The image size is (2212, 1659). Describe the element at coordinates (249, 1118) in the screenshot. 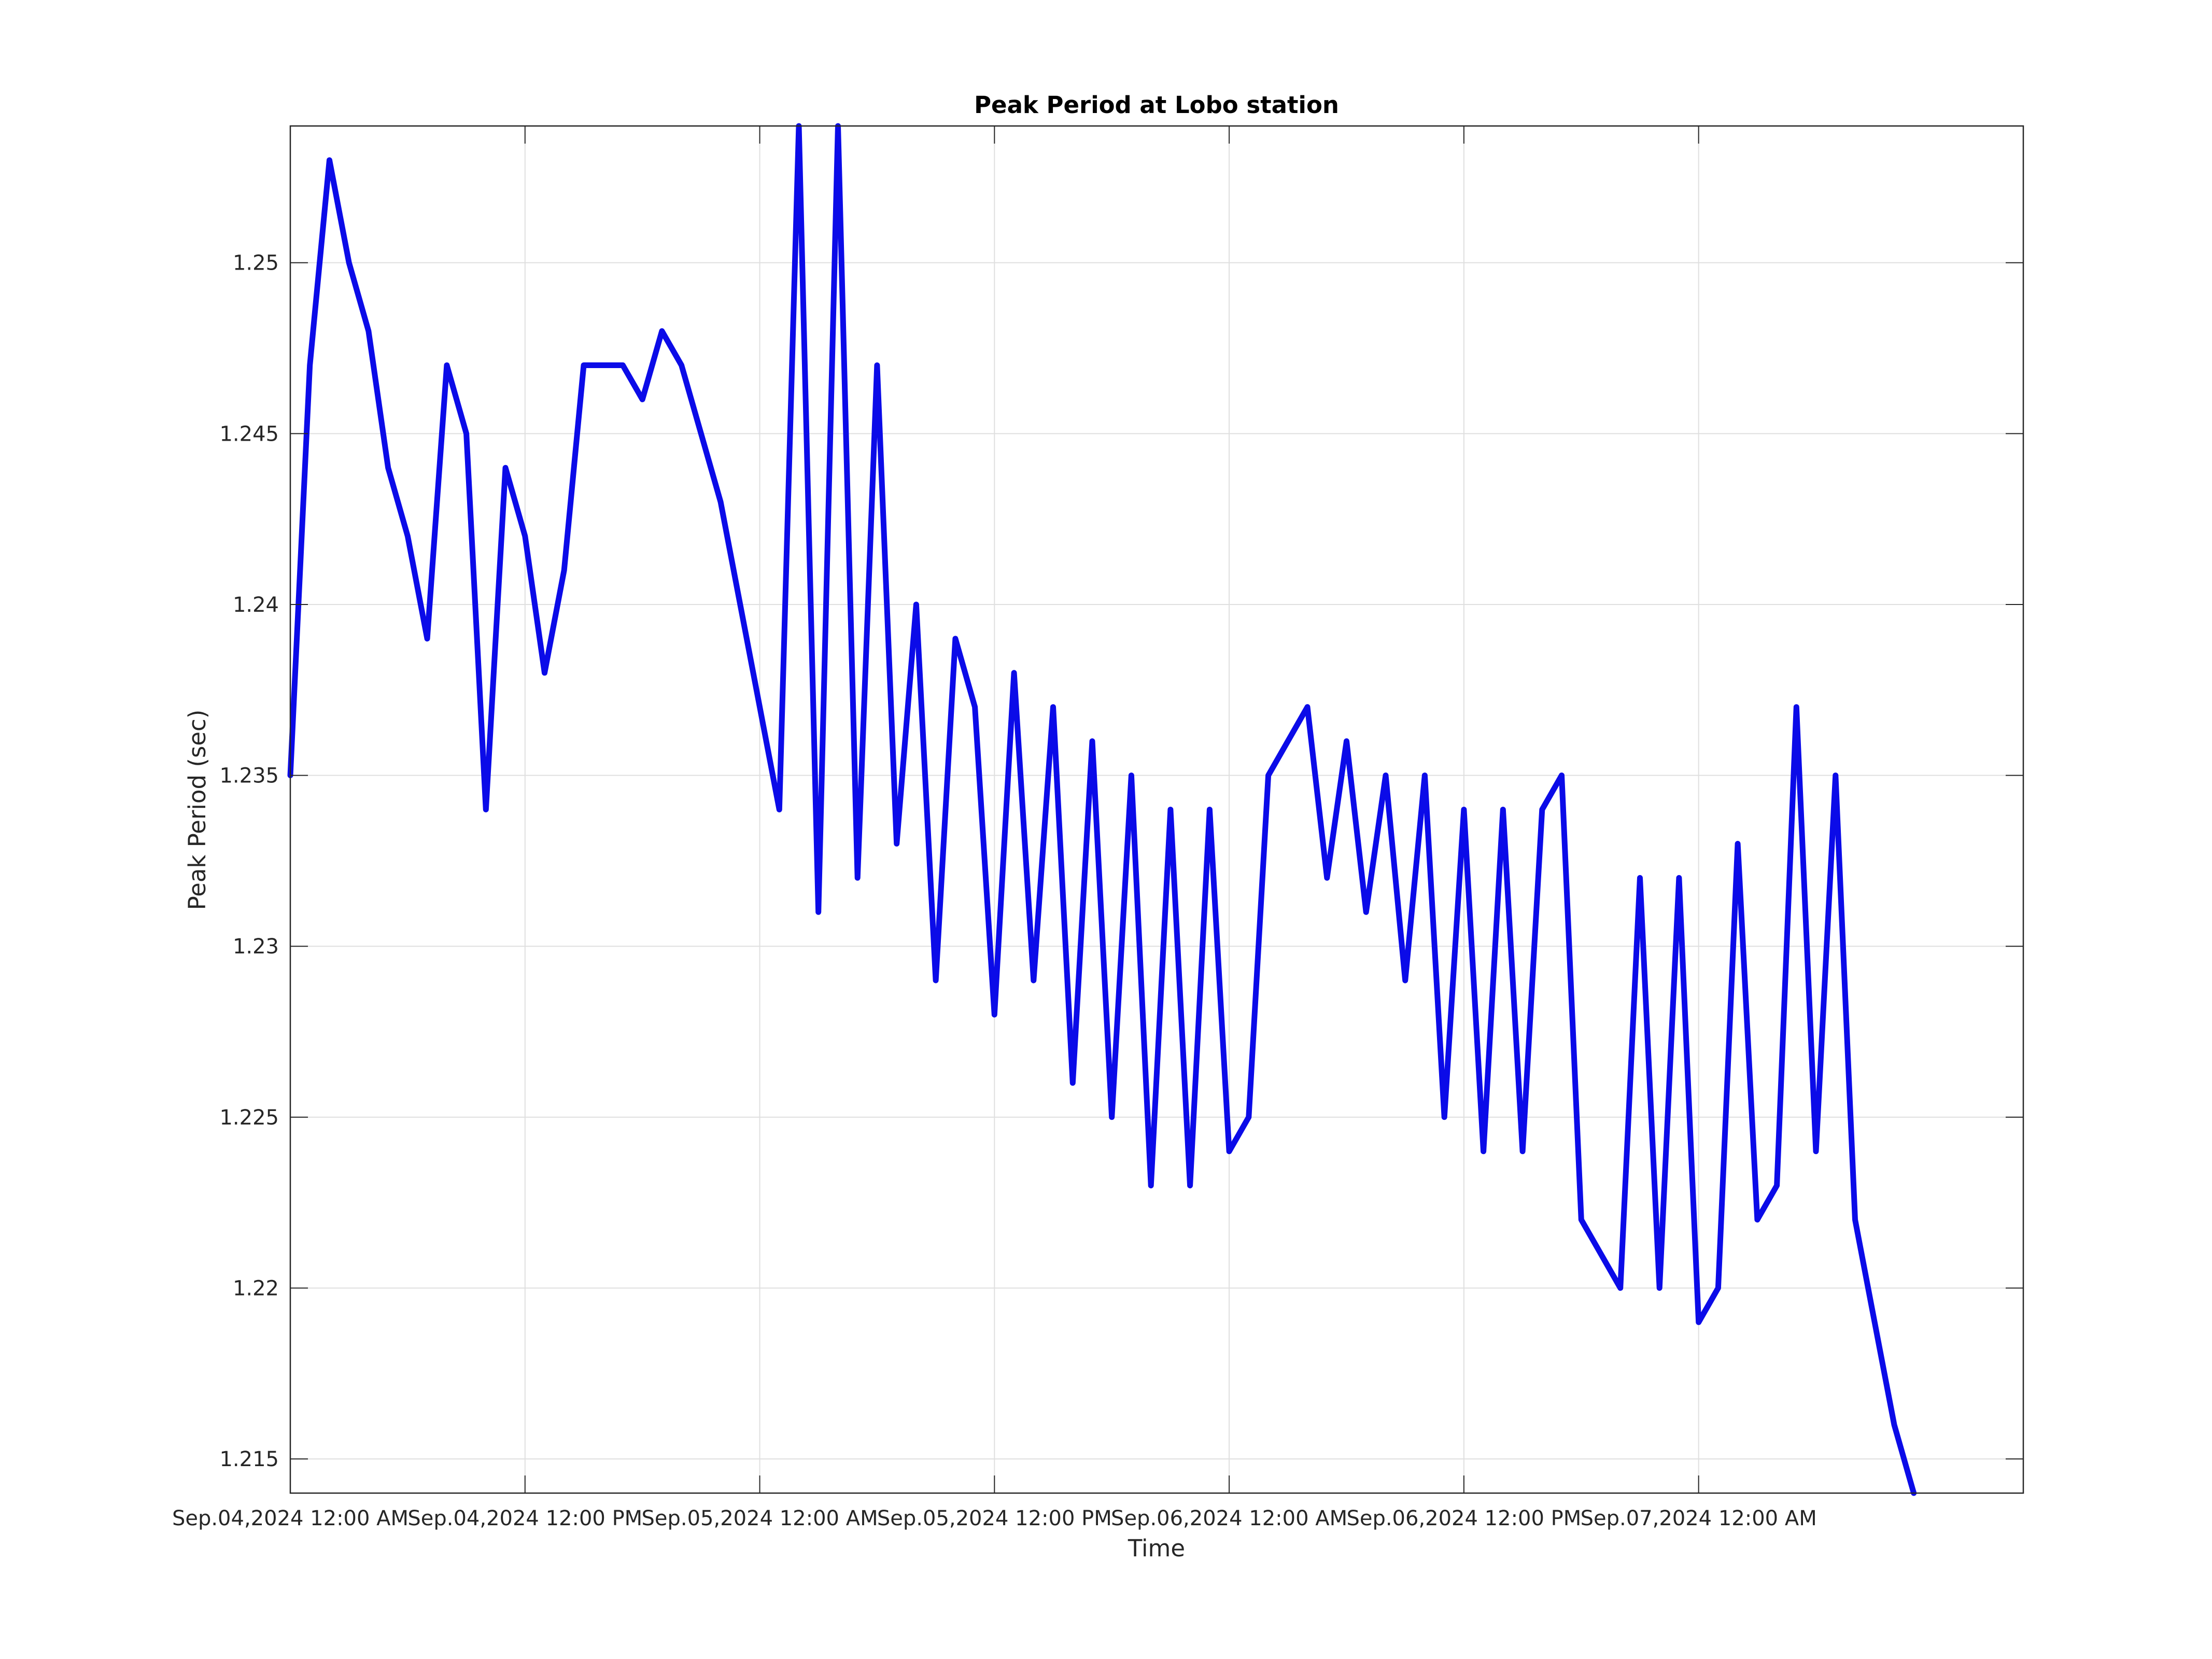

I see `y-tick-label: 1.225` at that location.